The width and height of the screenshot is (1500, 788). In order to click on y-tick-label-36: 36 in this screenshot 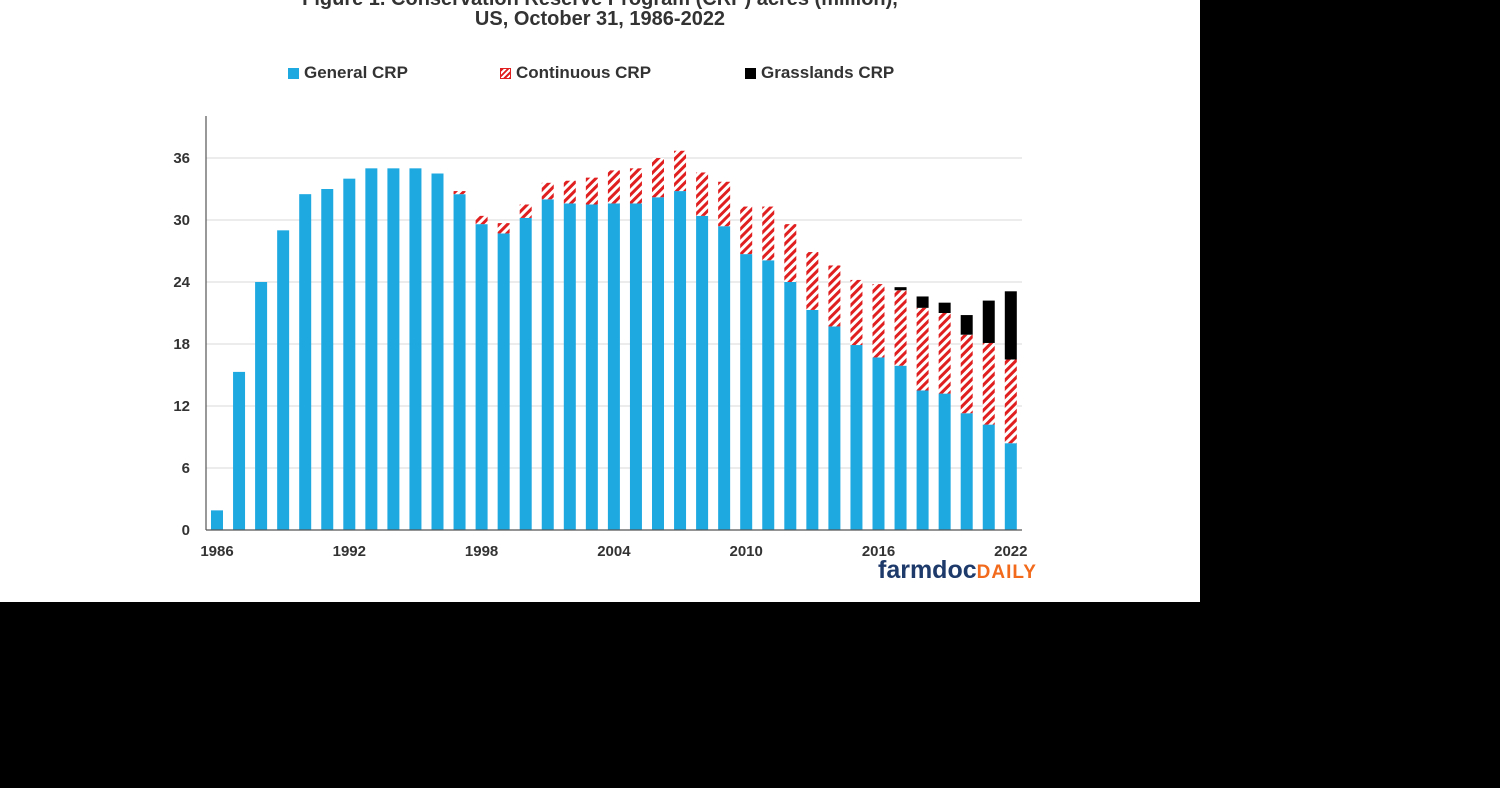, I will do `click(181, 158)`.